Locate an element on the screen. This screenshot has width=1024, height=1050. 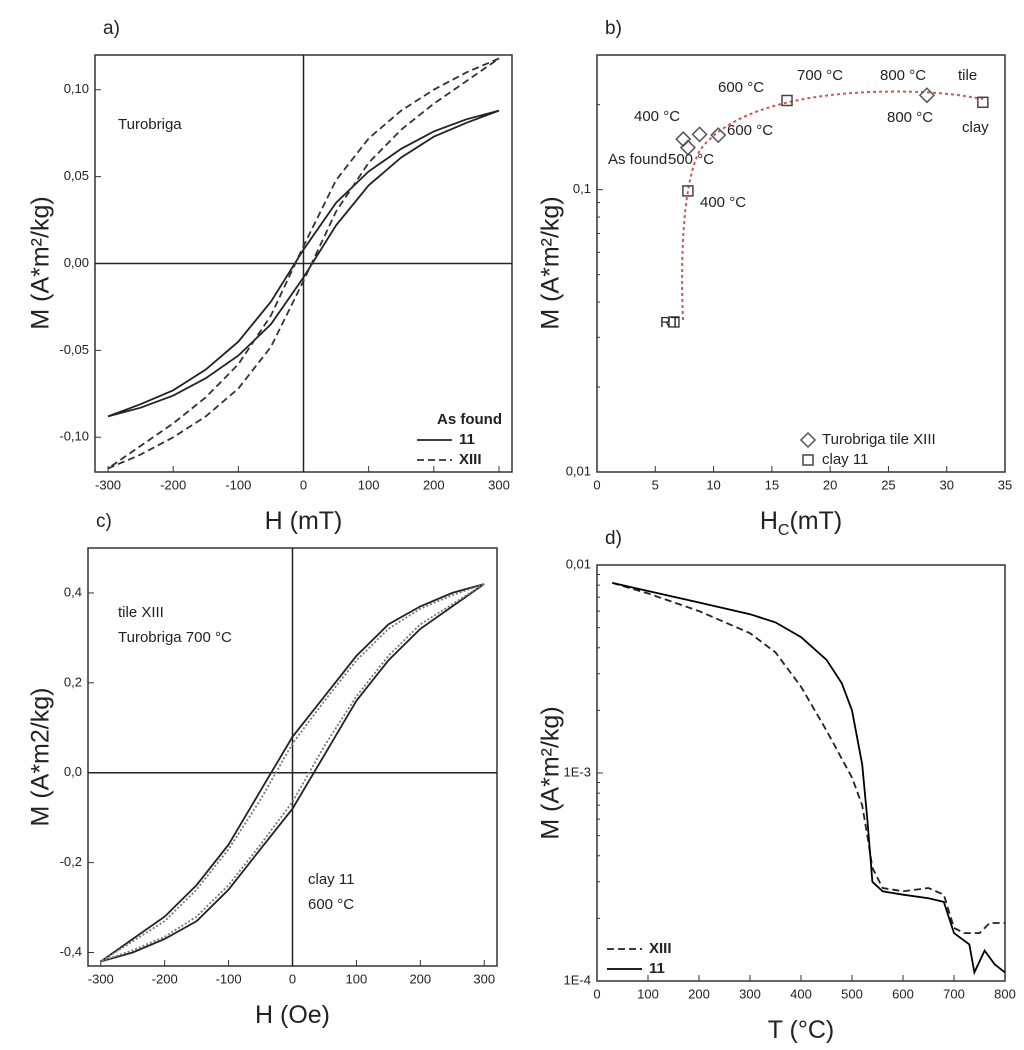
x-tick-label: 10 is located at coordinates (713, 484).